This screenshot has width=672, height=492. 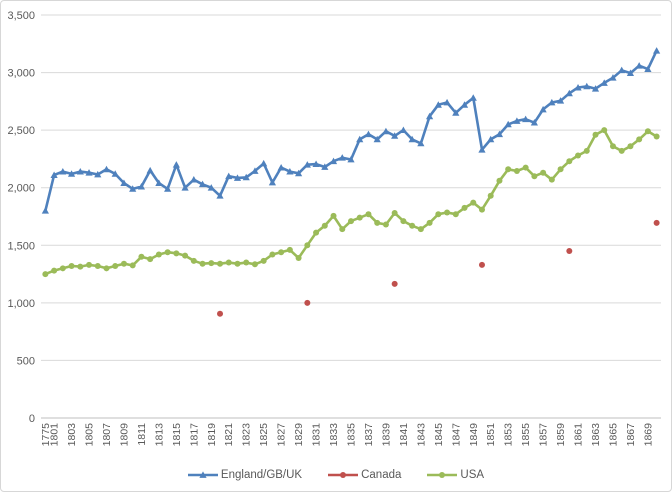 What do you see at coordinates (142, 434) in the screenshot?
I see `x-axis-tick-label: 1811` at bounding box center [142, 434].